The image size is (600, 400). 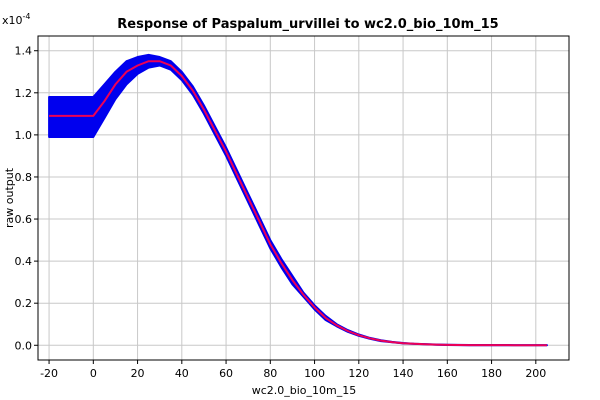 I want to click on y-multiplier-exponent: -4, so click(x=27, y=16).